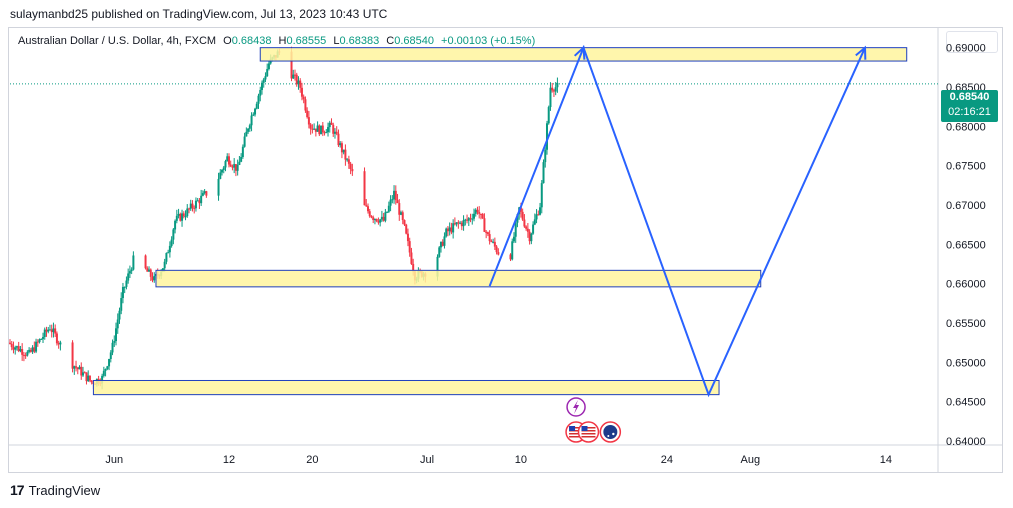  Describe the element at coordinates (390, 41) in the screenshot. I see `close-label: C` at that location.